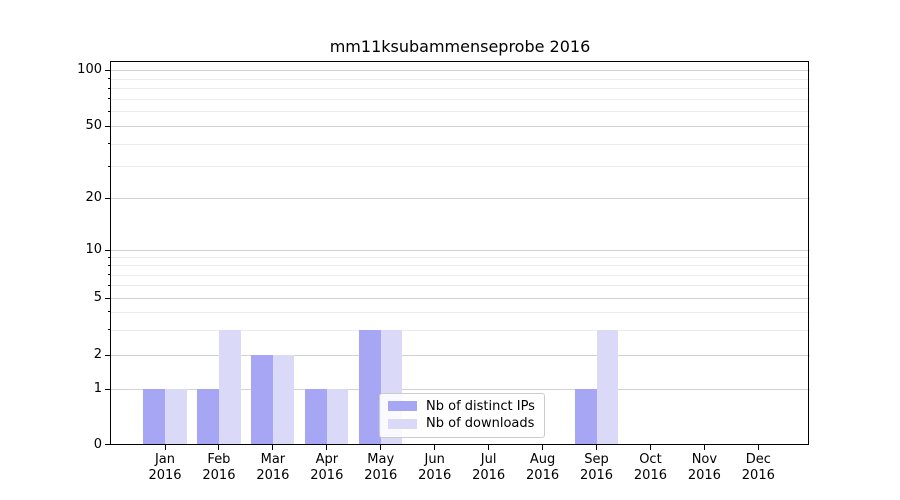 The image size is (900, 500). Describe the element at coordinates (381, 467) in the screenshot. I see `x-tick-label: May 2016` at that location.